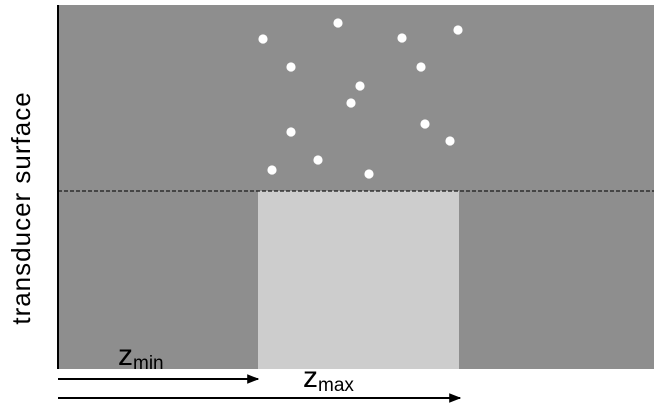 Image resolution: width=654 pixels, height=406 pixels. Describe the element at coordinates (21, 207) in the screenshot. I see `transducer-surface-label: transducer surface` at that location.